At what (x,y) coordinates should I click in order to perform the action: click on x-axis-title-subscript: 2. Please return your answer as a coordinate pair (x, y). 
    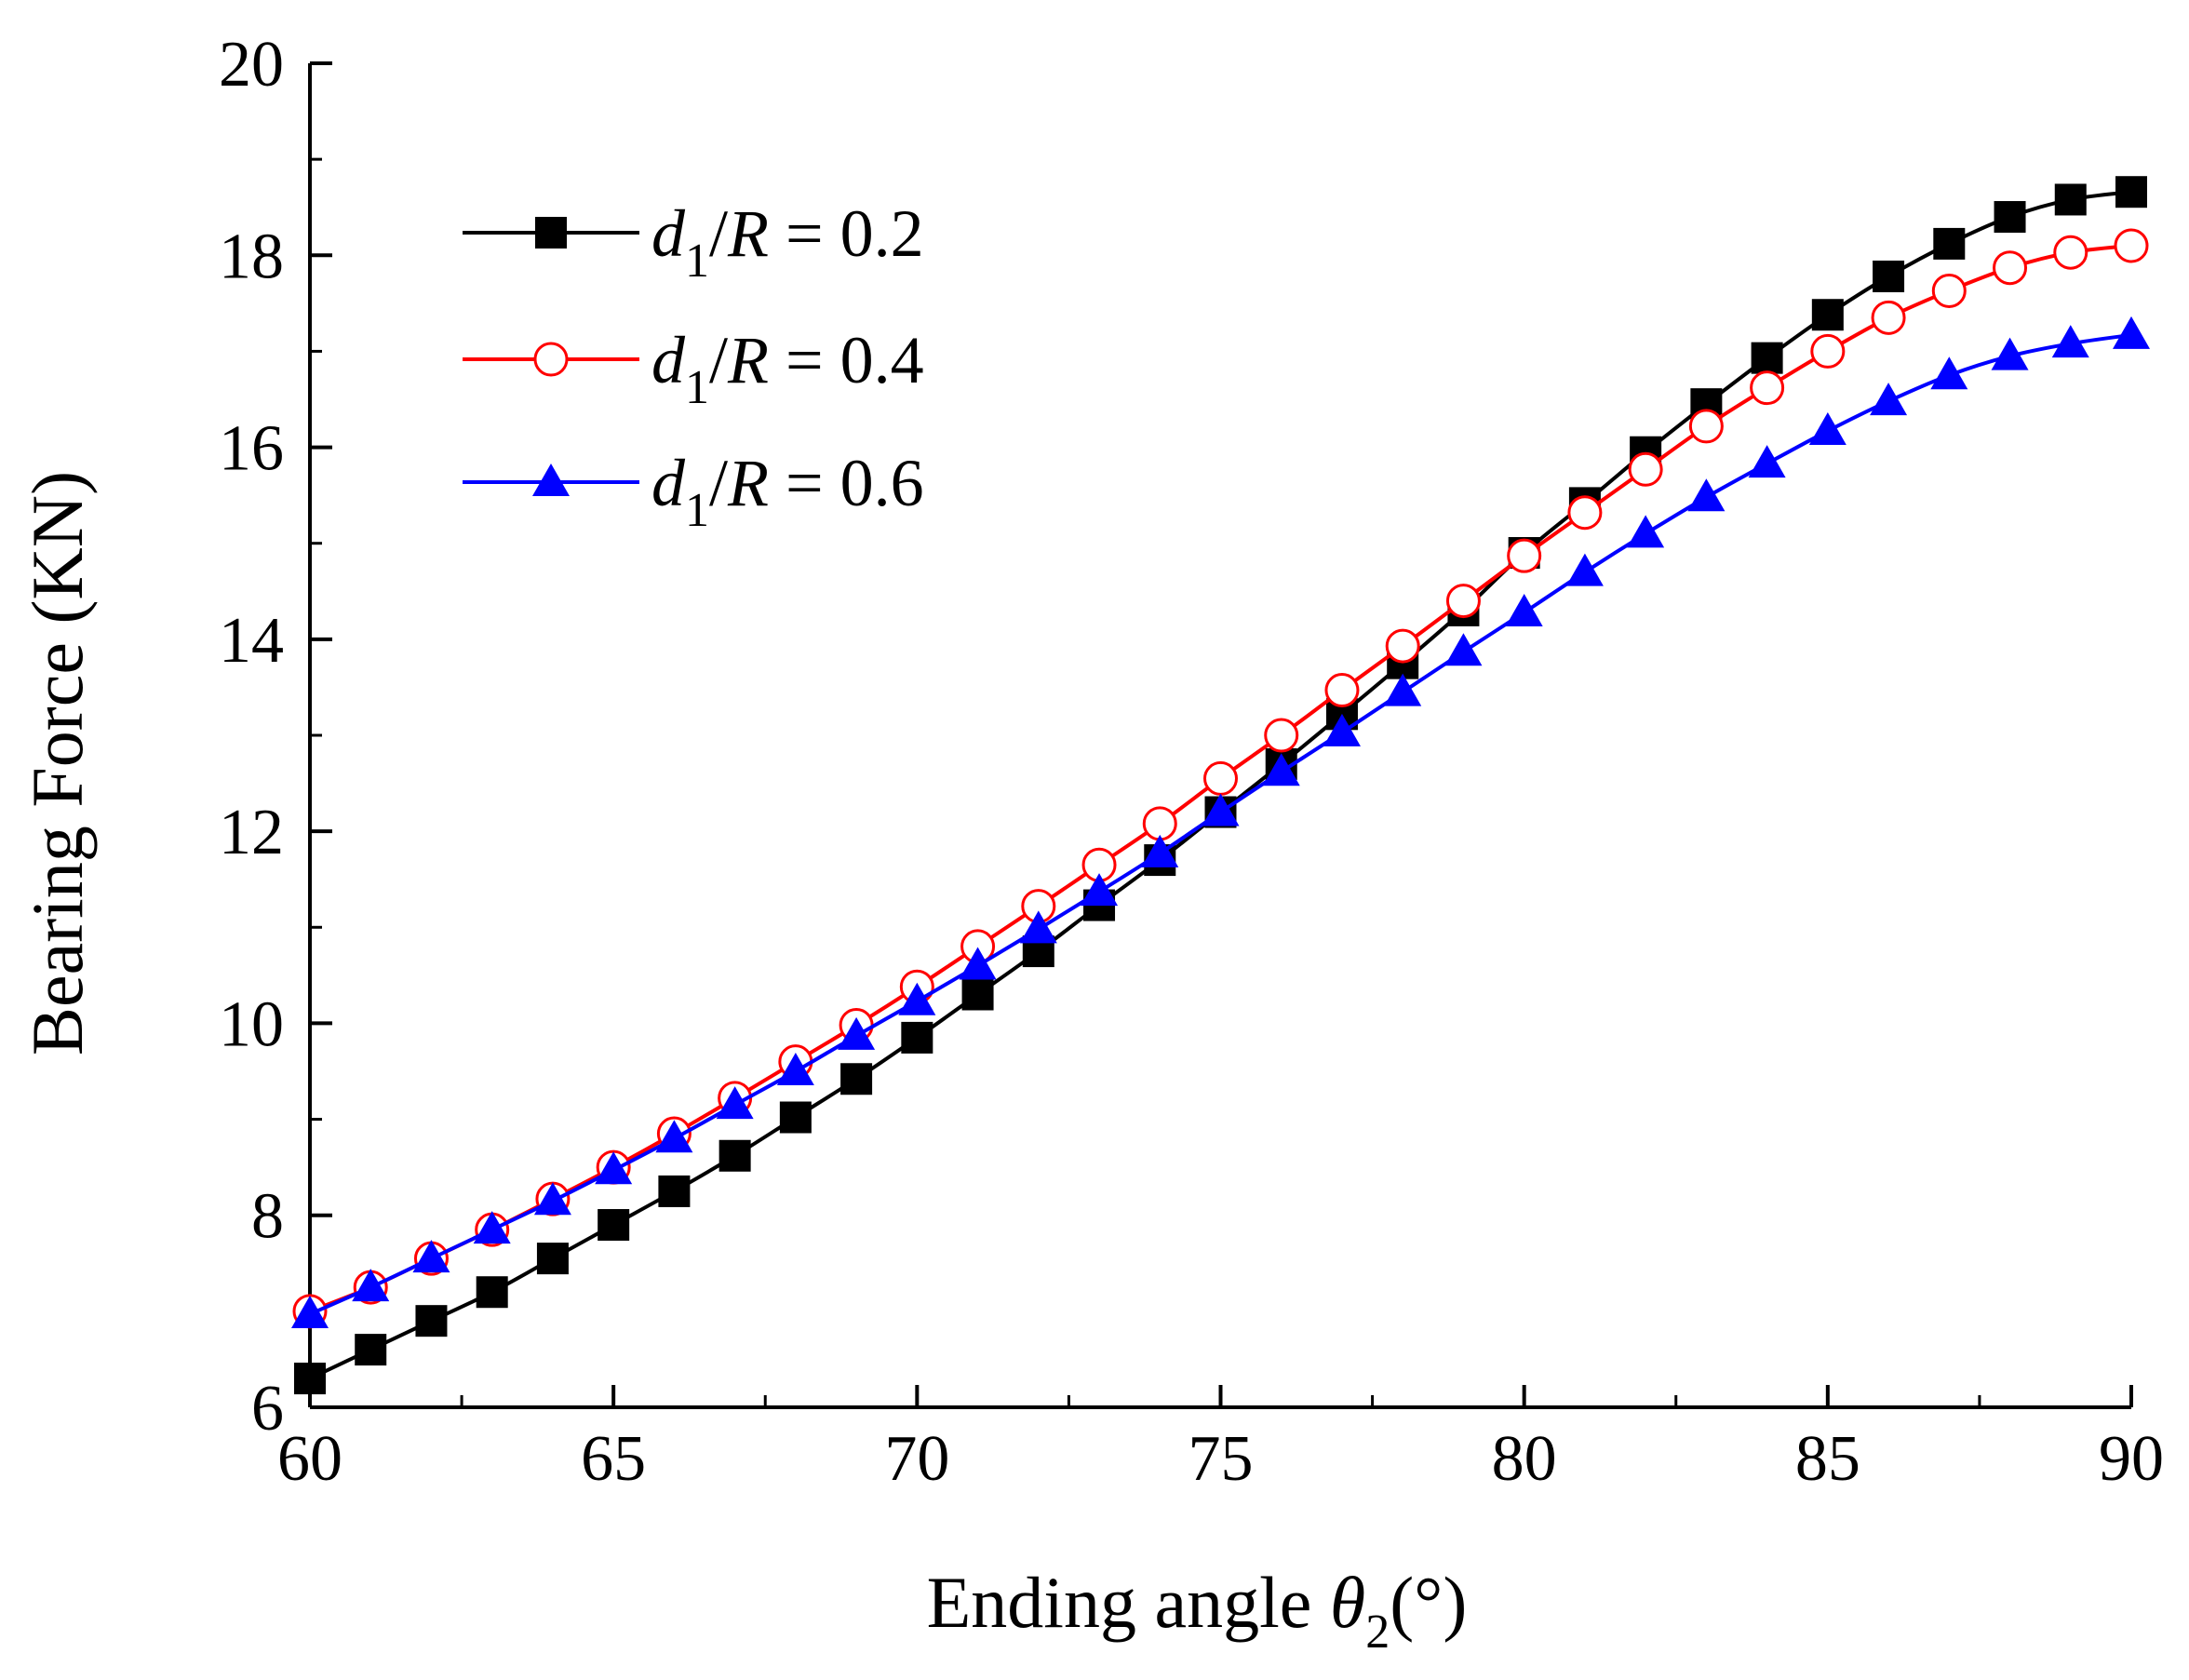
    Looking at the image, I should click on (1377, 1632).